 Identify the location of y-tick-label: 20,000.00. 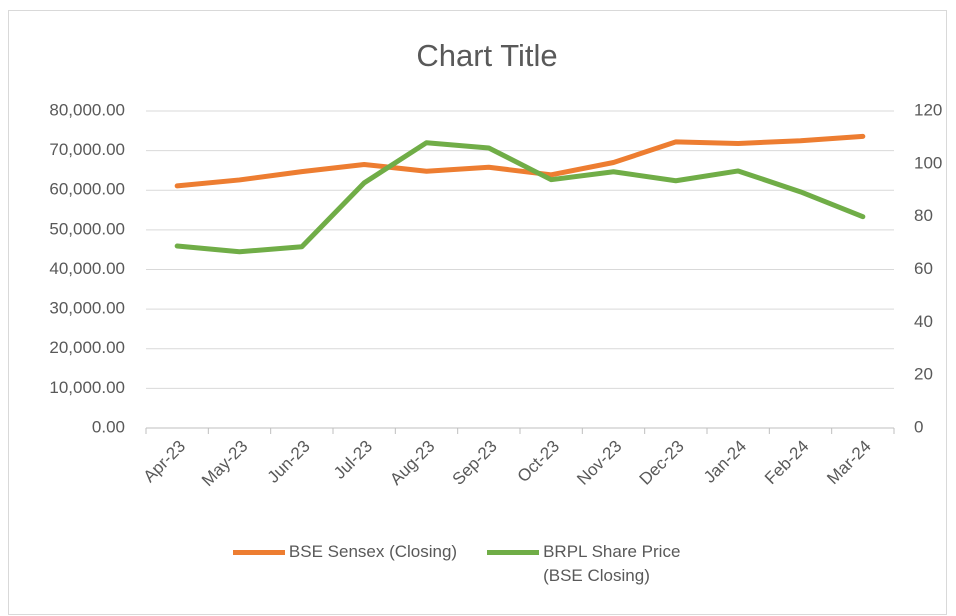
(87, 347).